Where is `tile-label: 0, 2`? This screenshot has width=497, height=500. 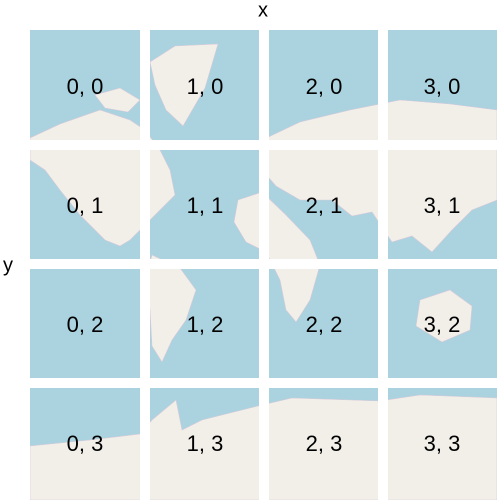 tile-label: 0, 2 is located at coordinates (85, 324).